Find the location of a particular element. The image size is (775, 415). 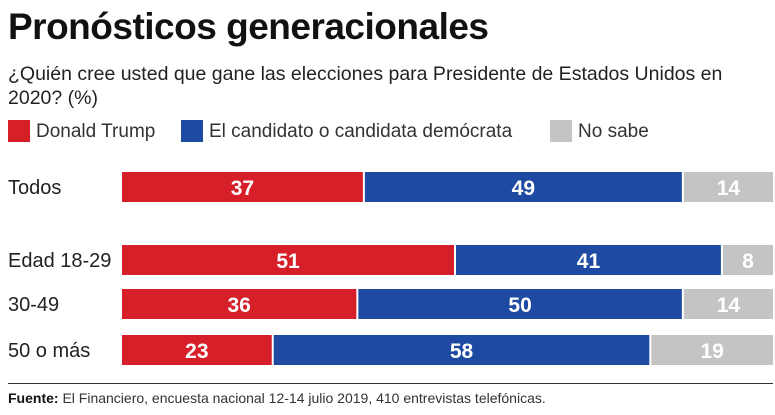

data-label-edad-18-29-s2: 8 is located at coordinates (748, 261).